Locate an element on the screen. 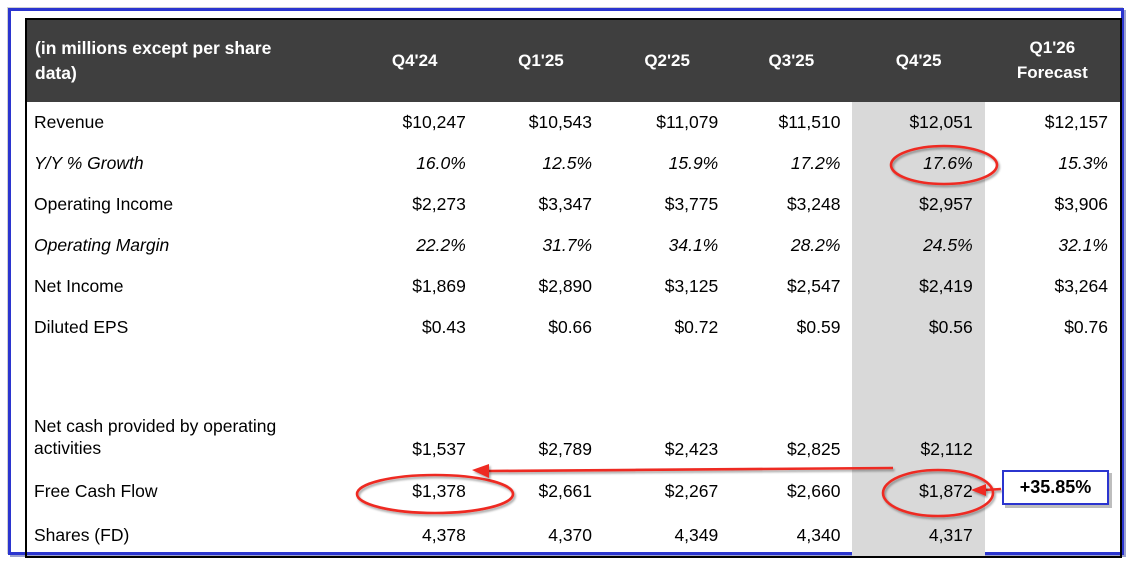 This screenshot has height=571, width=1137. column-header: Q4'24 is located at coordinates (414, 60).